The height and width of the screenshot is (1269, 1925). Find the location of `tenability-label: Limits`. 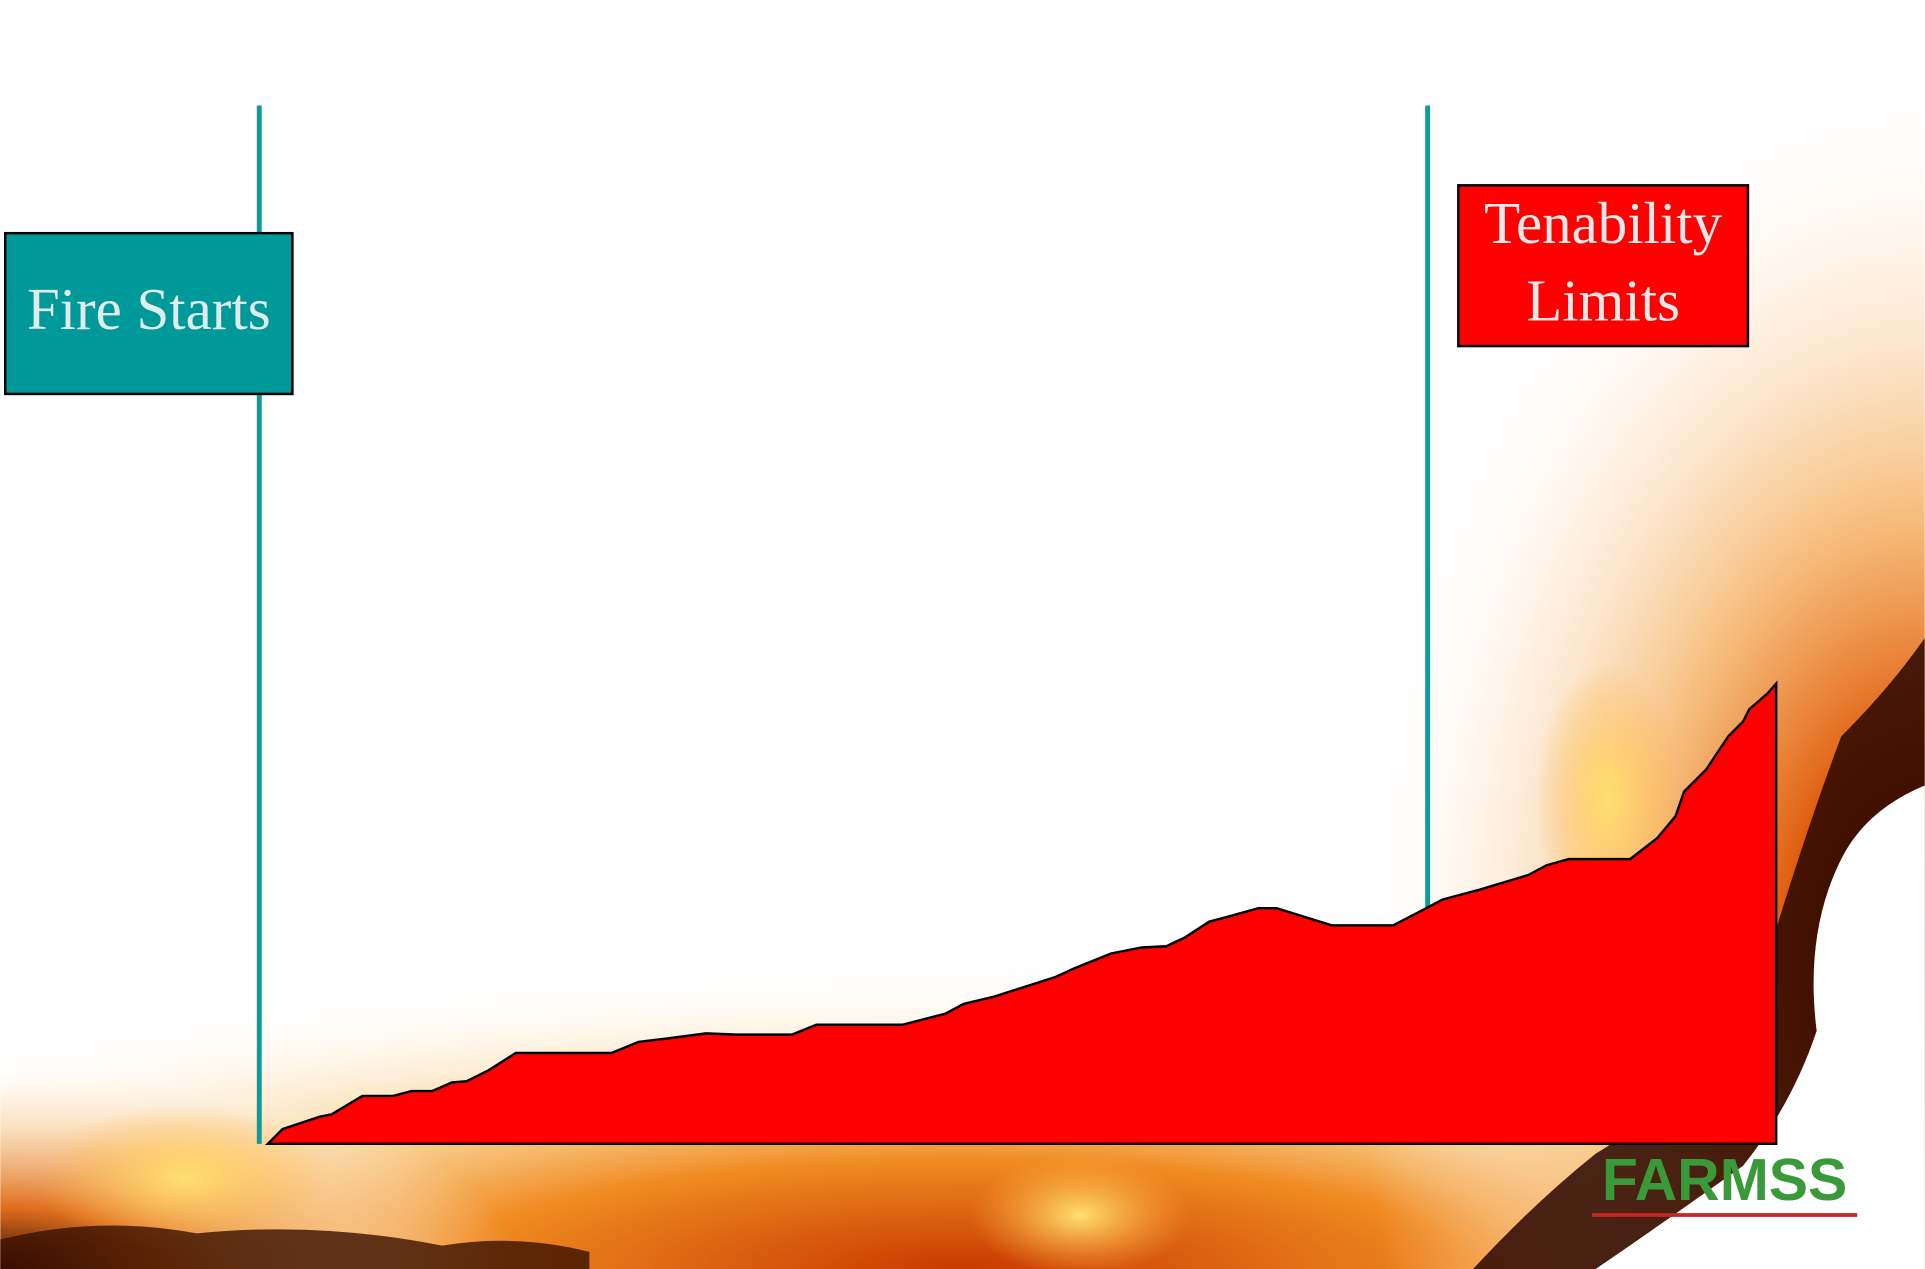

tenability-label: Limits is located at coordinates (1603, 300).